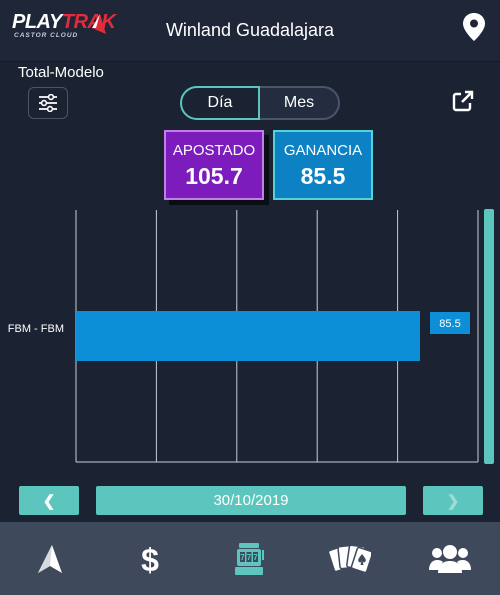 The width and height of the screenshot is (500, 595). Describe the element at coordinates (36, 329) in the screenshot. I see `category-label: FBM - FBM` at that location.